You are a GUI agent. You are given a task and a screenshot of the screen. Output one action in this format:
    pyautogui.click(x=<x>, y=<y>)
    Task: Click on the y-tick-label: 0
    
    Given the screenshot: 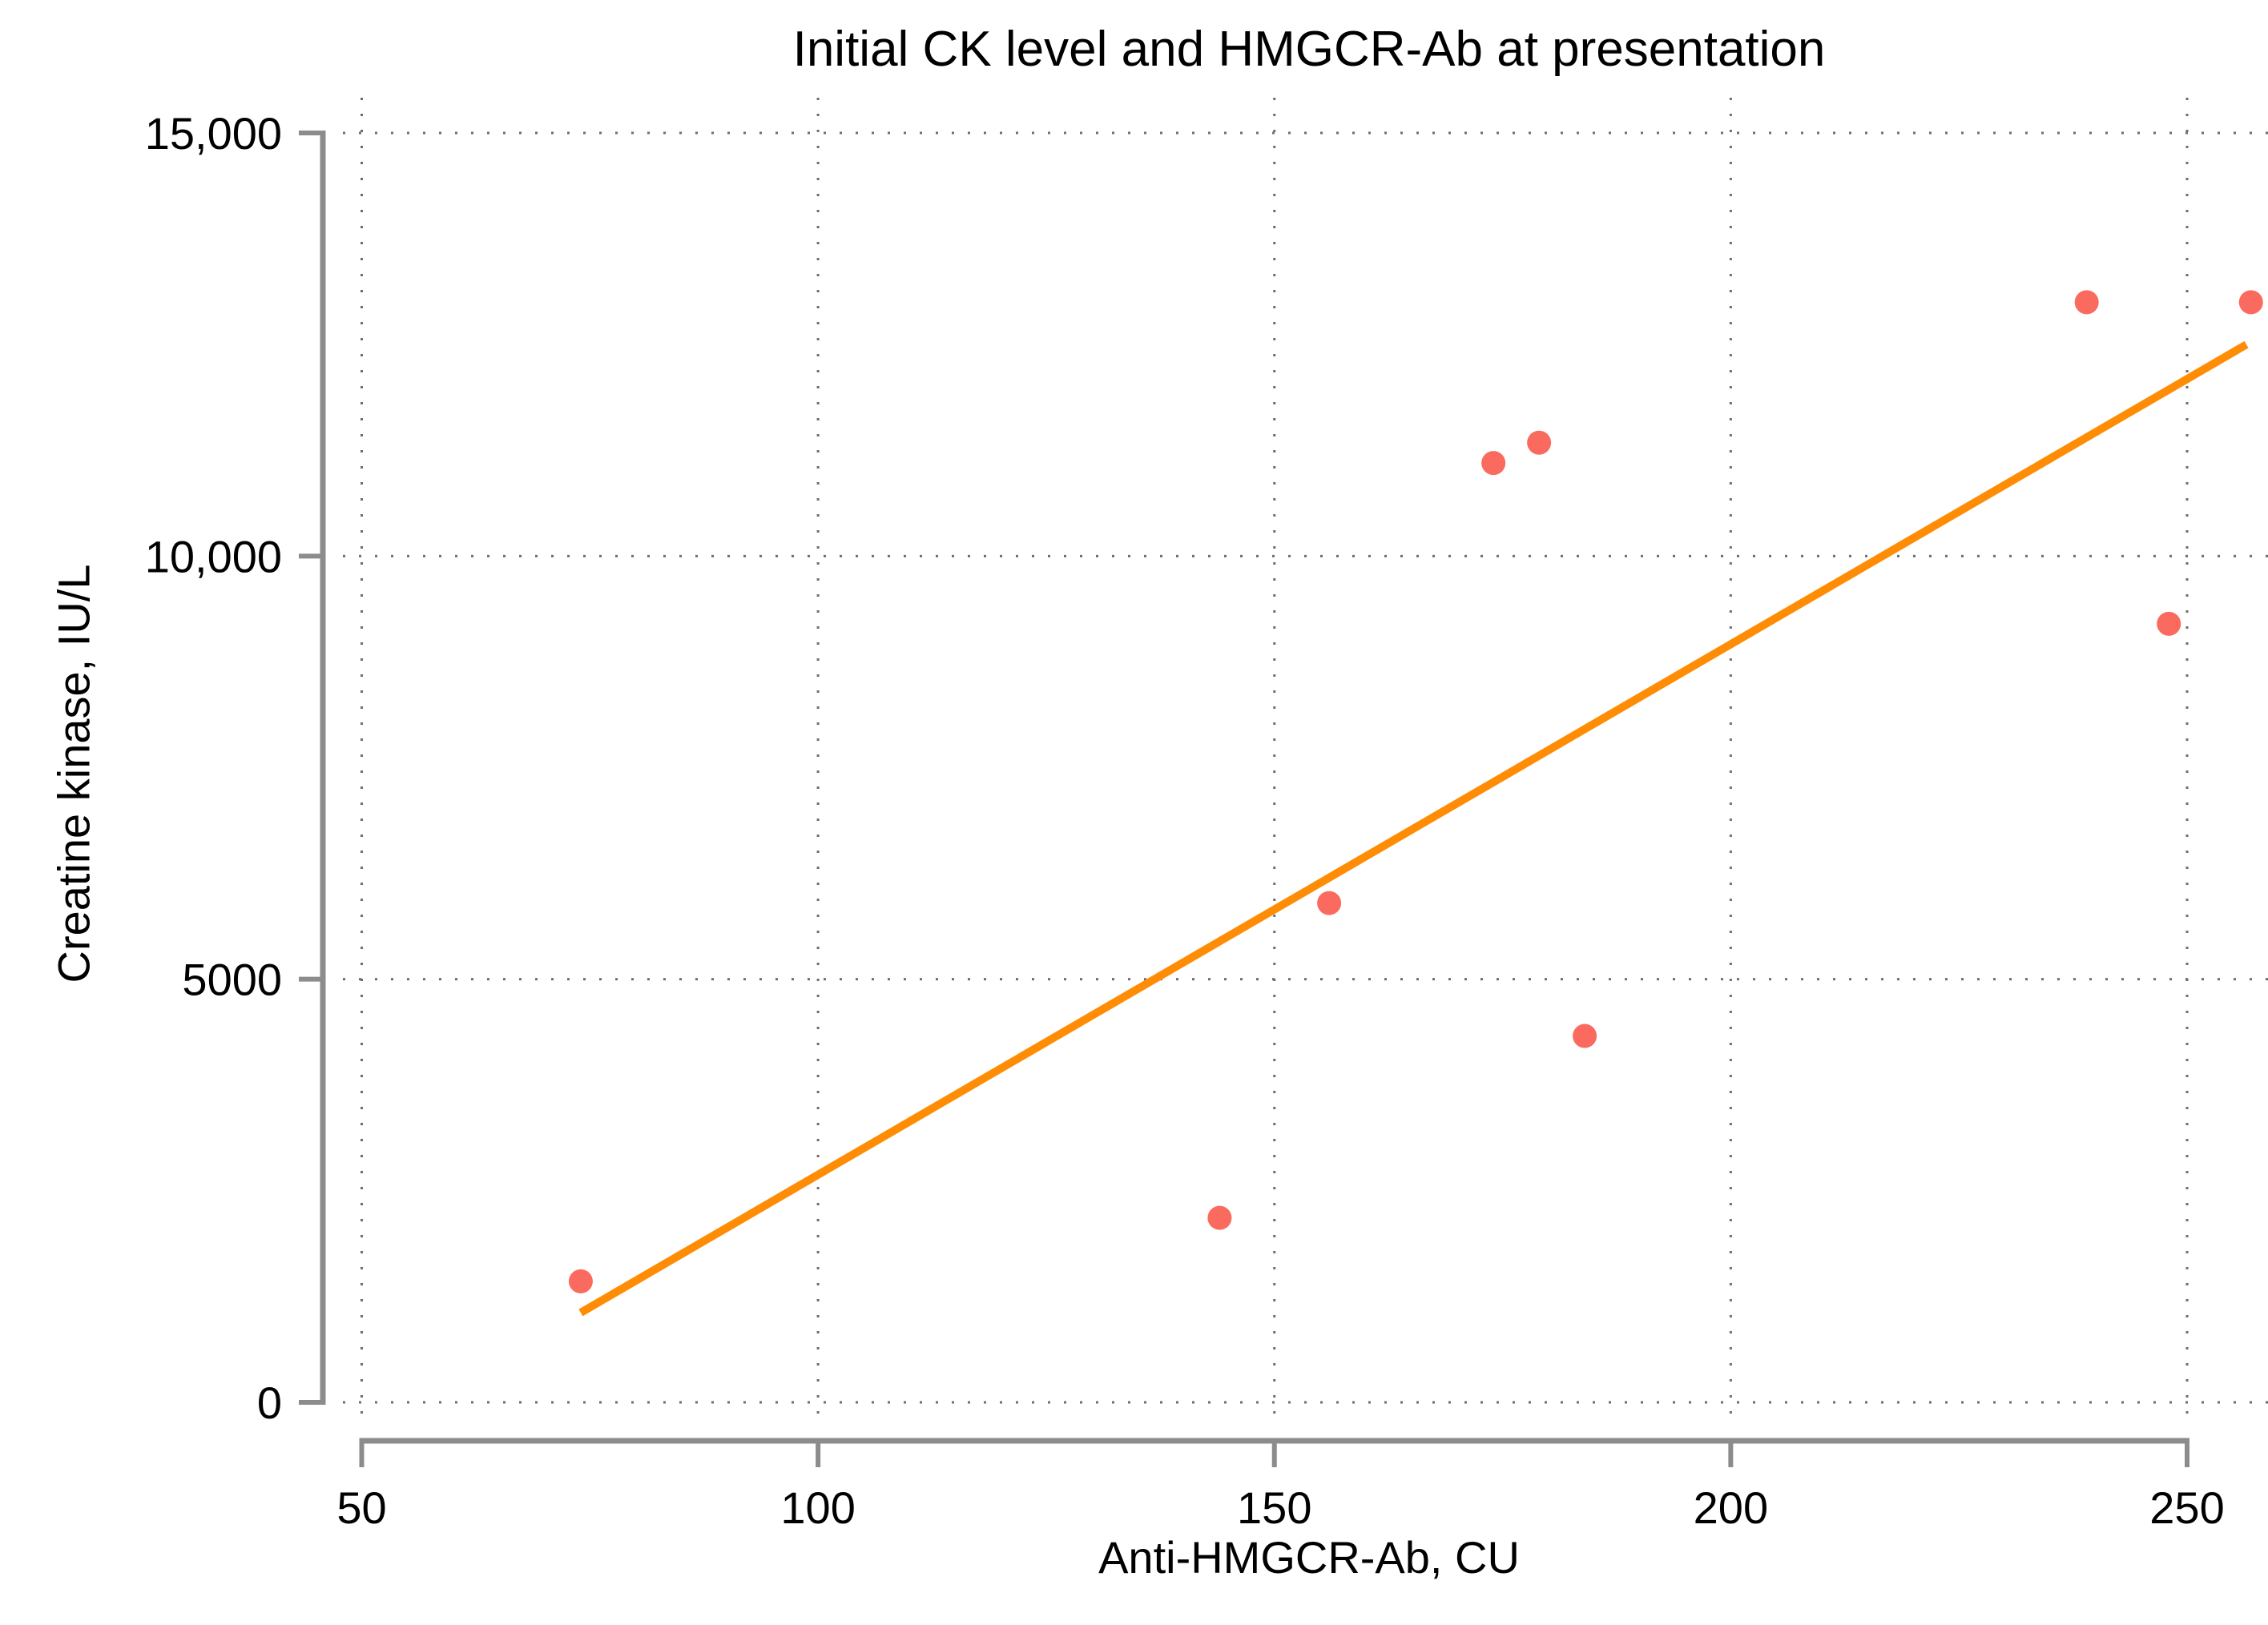 What is the action you would take?
    pyautogui.click(x=269, y=1403)
    